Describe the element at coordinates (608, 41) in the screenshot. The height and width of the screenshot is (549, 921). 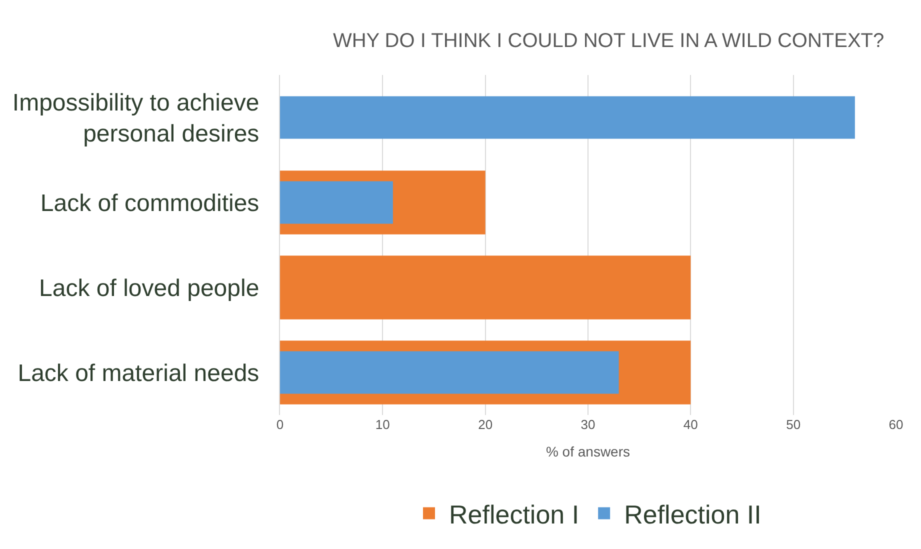
I see `chart-title: WHY DO I THINK I COULD NOT LIVE IN A WILD CONTEXT?` at that location.